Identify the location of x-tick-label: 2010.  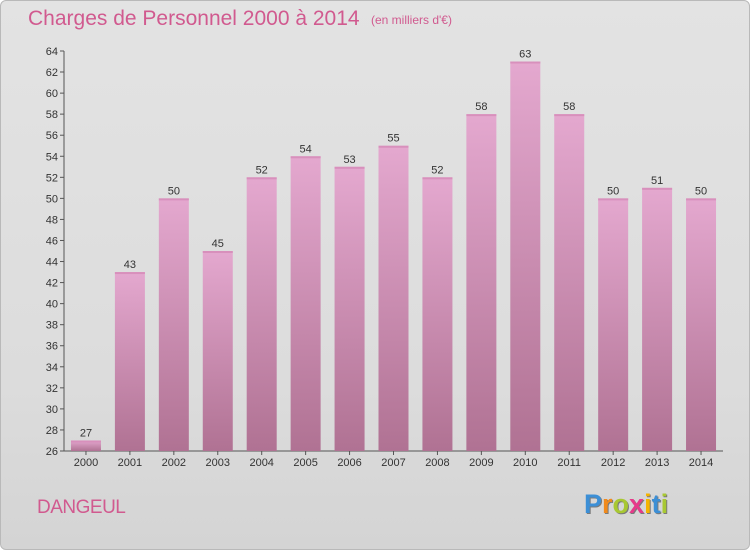
(525, 463).